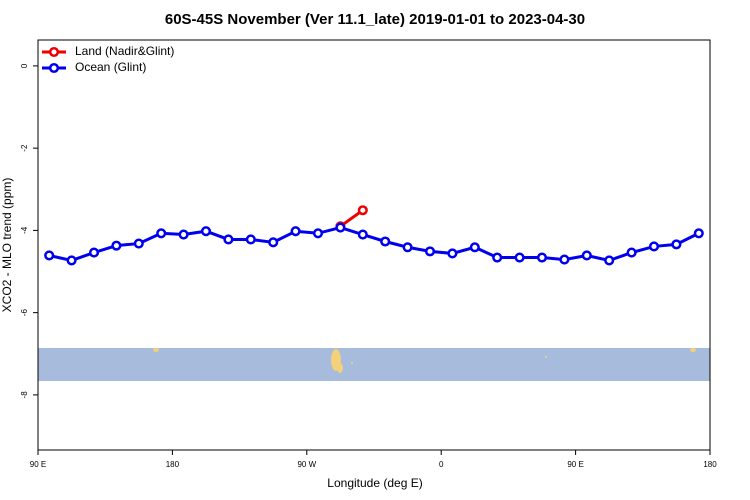 This screenshot has height=500, width=750. Describe the element at coordinates (124, 51) in the screenshot. I see `legend-label: Land (Nadir&Glint)` at that location.